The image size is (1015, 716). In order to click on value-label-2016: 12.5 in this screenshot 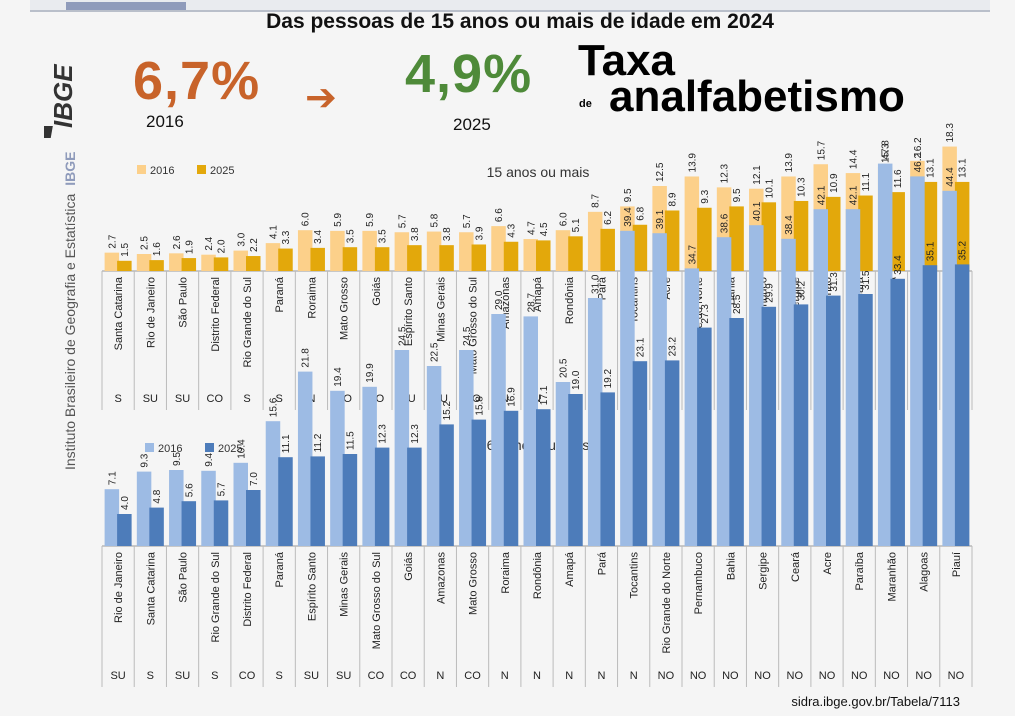, I will do `click(660, 172)`.